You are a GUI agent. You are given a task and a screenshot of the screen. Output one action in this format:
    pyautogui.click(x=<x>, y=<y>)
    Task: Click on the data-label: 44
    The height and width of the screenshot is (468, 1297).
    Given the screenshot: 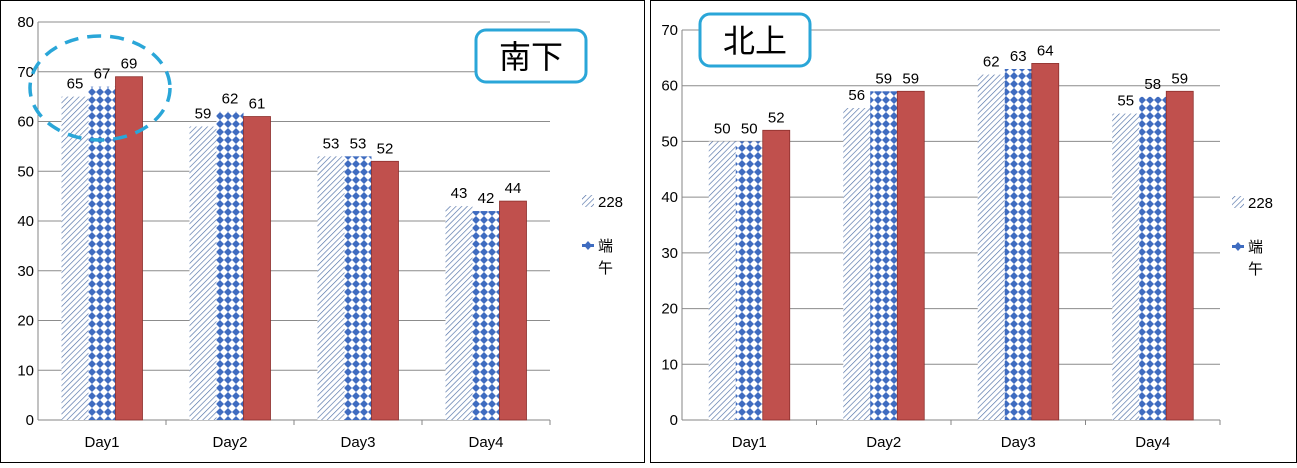 What is the action you would take?
    pyautogui.click(x=513, y=188)
    